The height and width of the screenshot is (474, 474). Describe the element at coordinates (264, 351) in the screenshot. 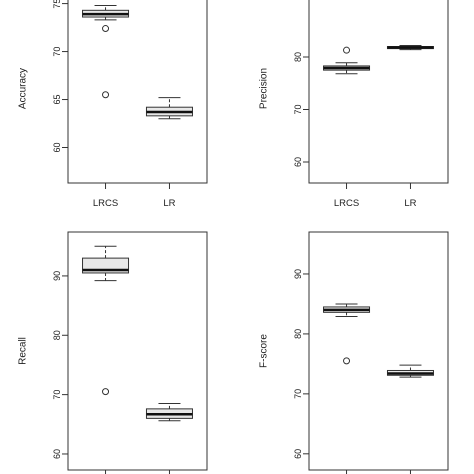

I see `y-axis-label: F-score` at that location.